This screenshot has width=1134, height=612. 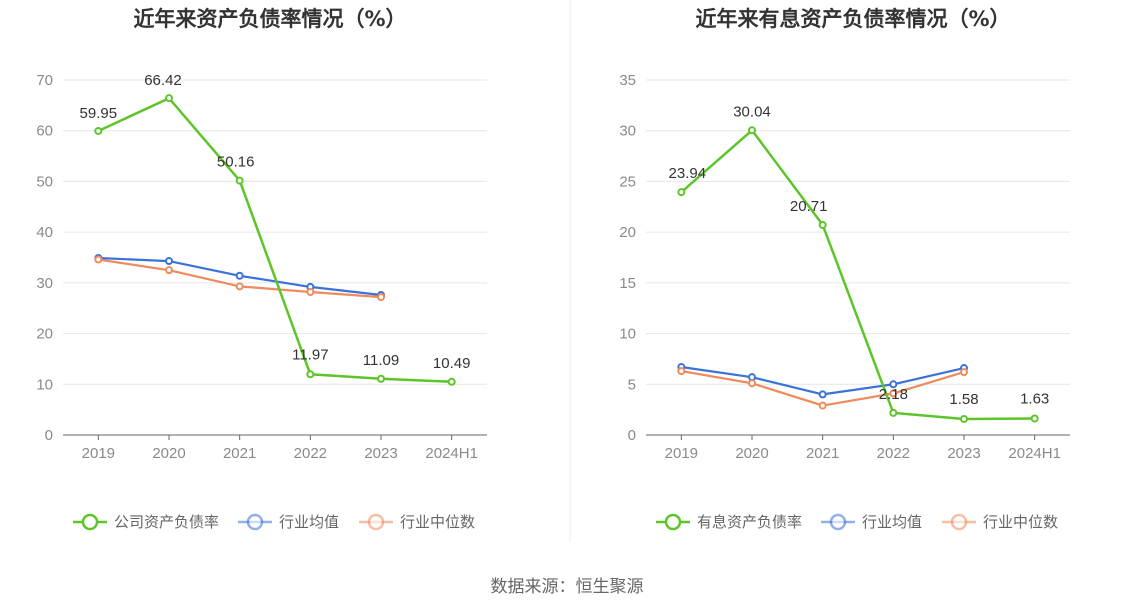 What do you see at coordinates (166, 522) in the screenshot?
I see `legend-label: 公司资产负债率` at bounding box center [166, 522].